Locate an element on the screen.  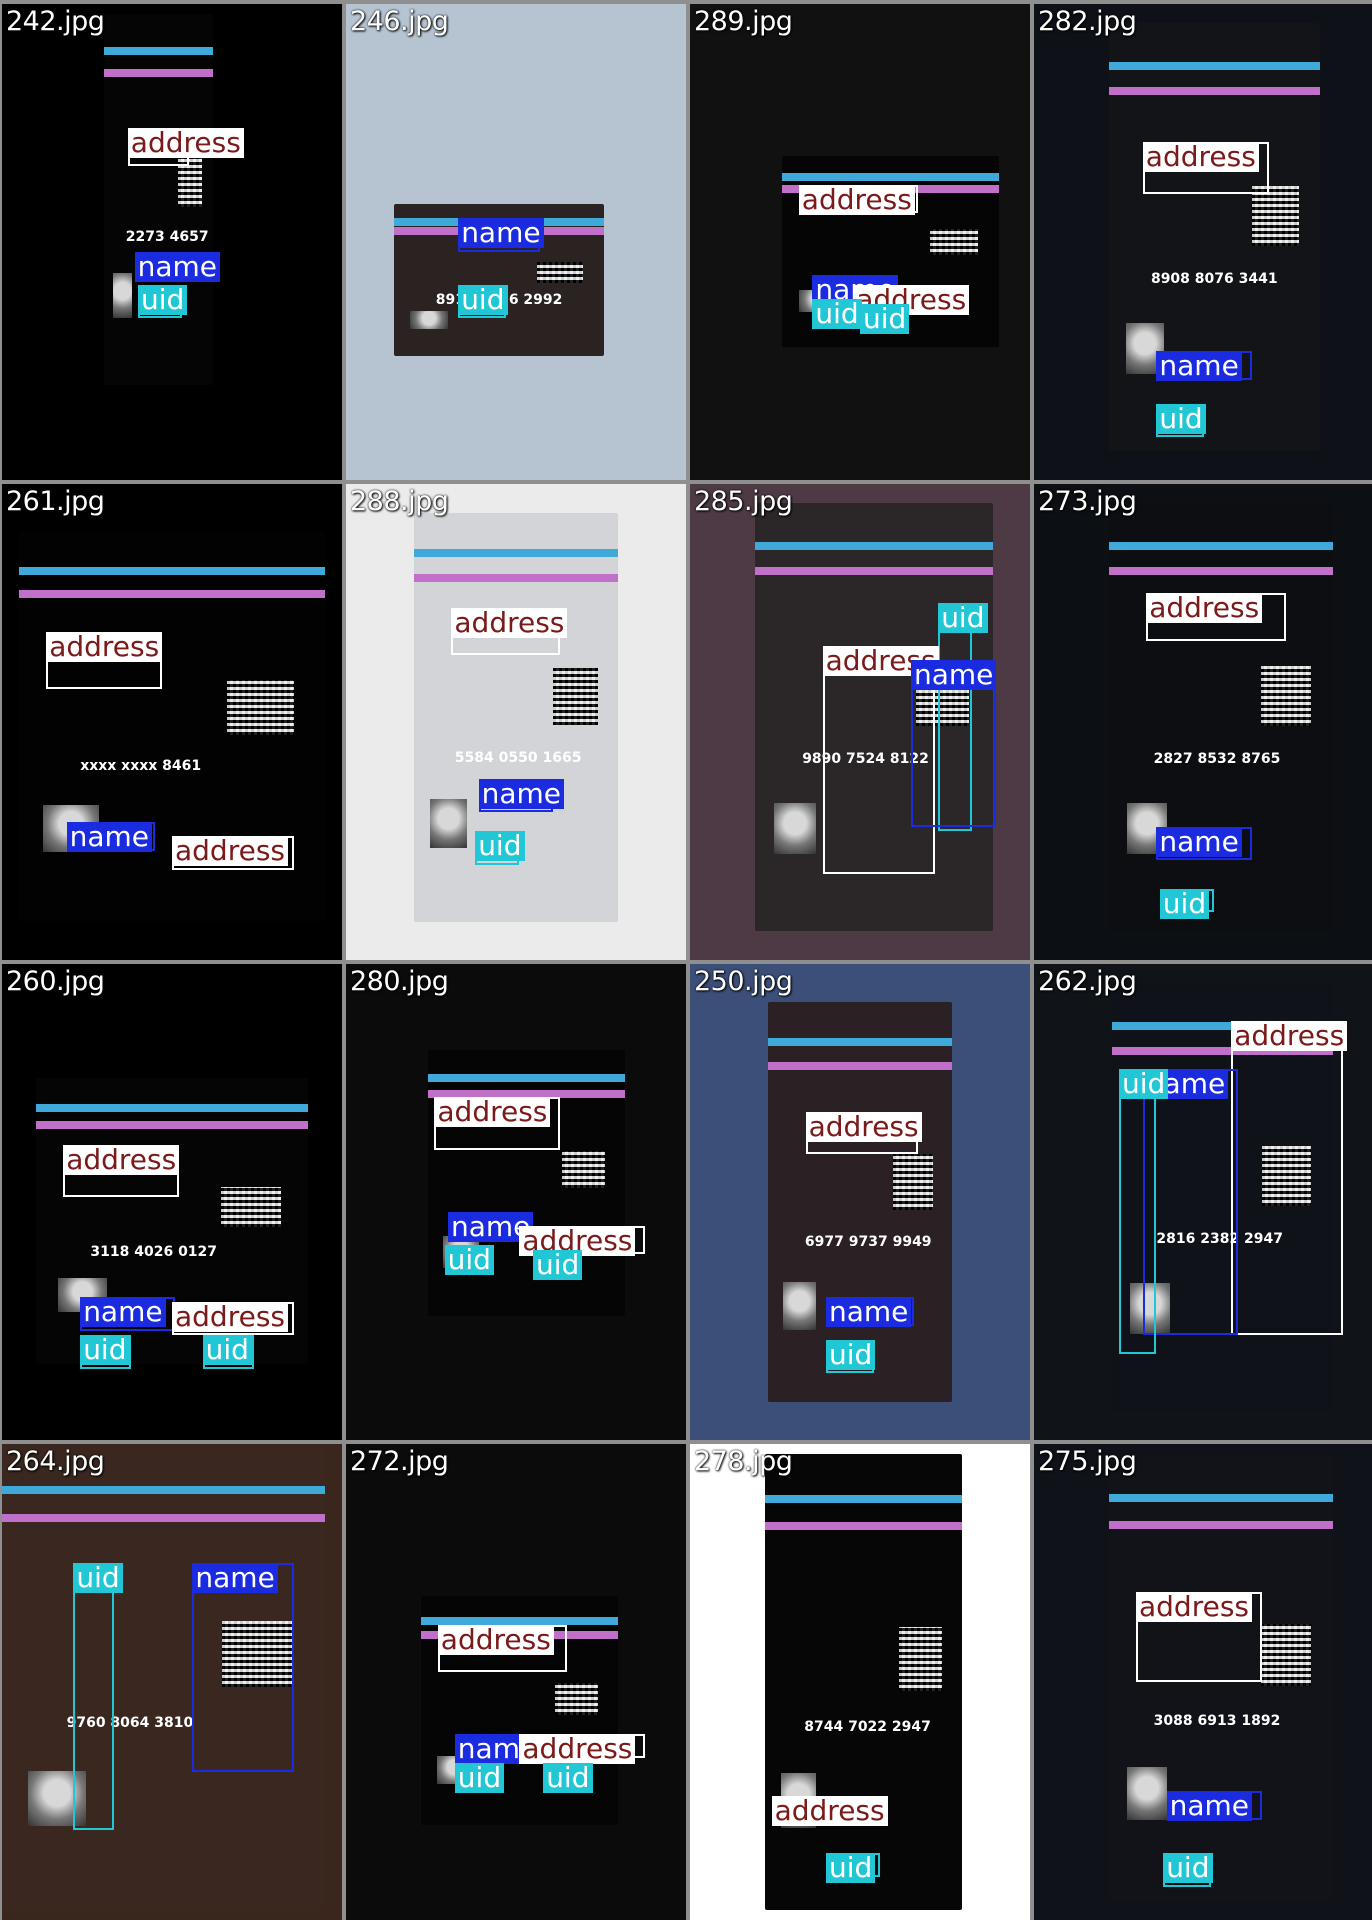
filename-label: 285.jpg is located at coordinates (743, 501).